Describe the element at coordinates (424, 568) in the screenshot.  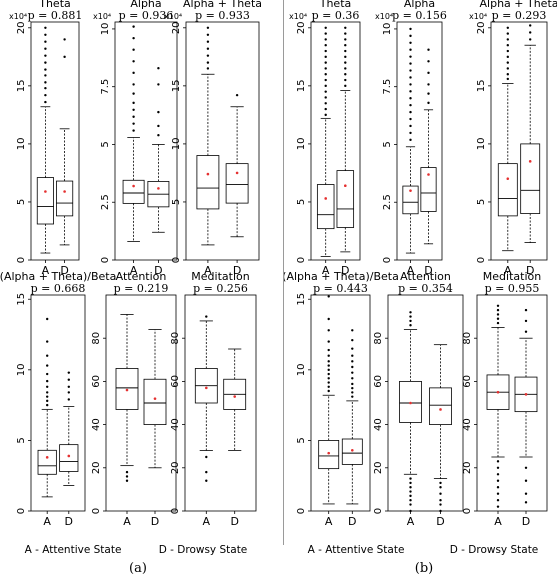
I see `caption-b: (b)` at that location.